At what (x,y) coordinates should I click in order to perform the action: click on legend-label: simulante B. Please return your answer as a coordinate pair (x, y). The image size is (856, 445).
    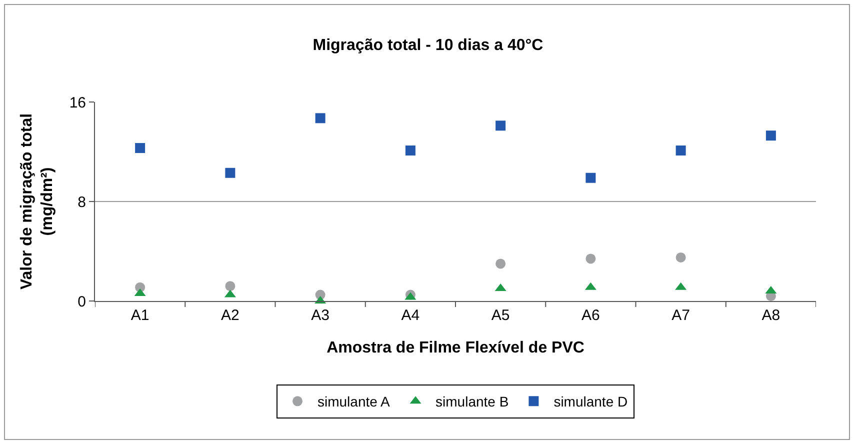
    Looking at the image, I should click on (472, 402).